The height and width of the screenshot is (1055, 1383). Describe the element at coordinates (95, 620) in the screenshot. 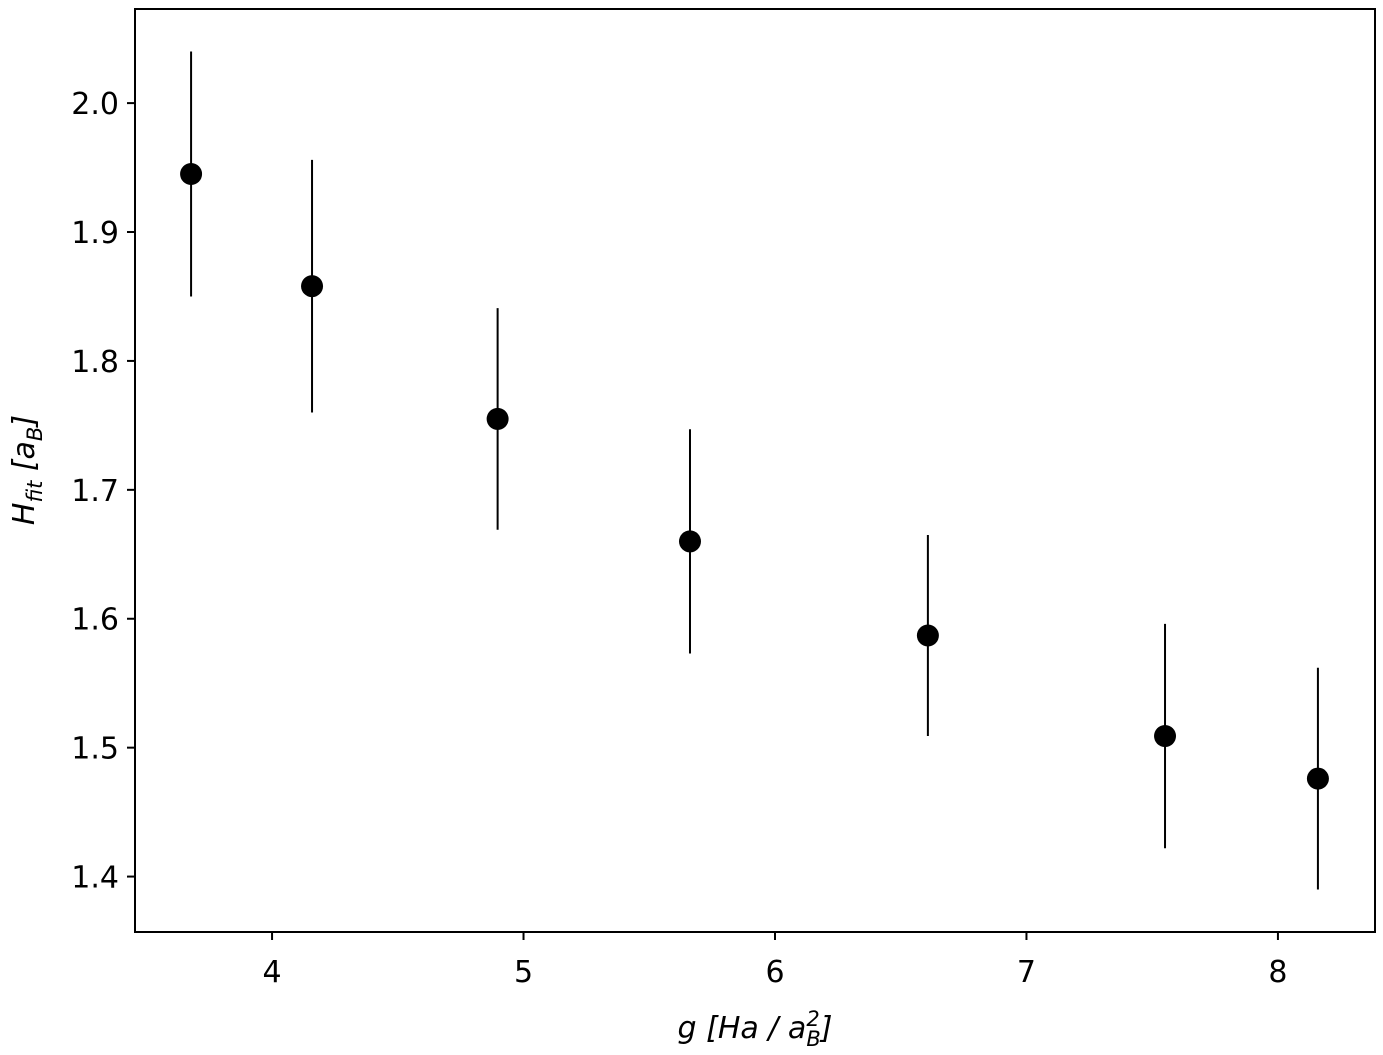

I see `y-tick-label: 1.6` at that location.